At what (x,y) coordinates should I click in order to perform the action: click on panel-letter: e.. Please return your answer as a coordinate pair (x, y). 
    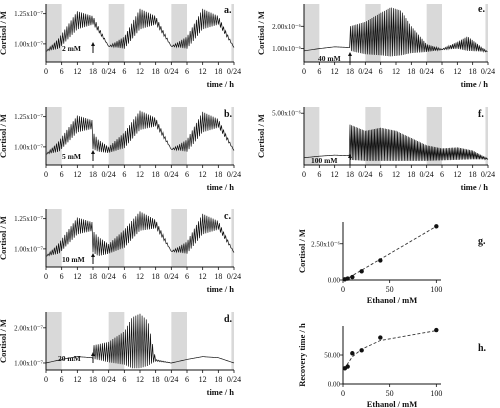
    Looking at the image, I should click on (481, 9).